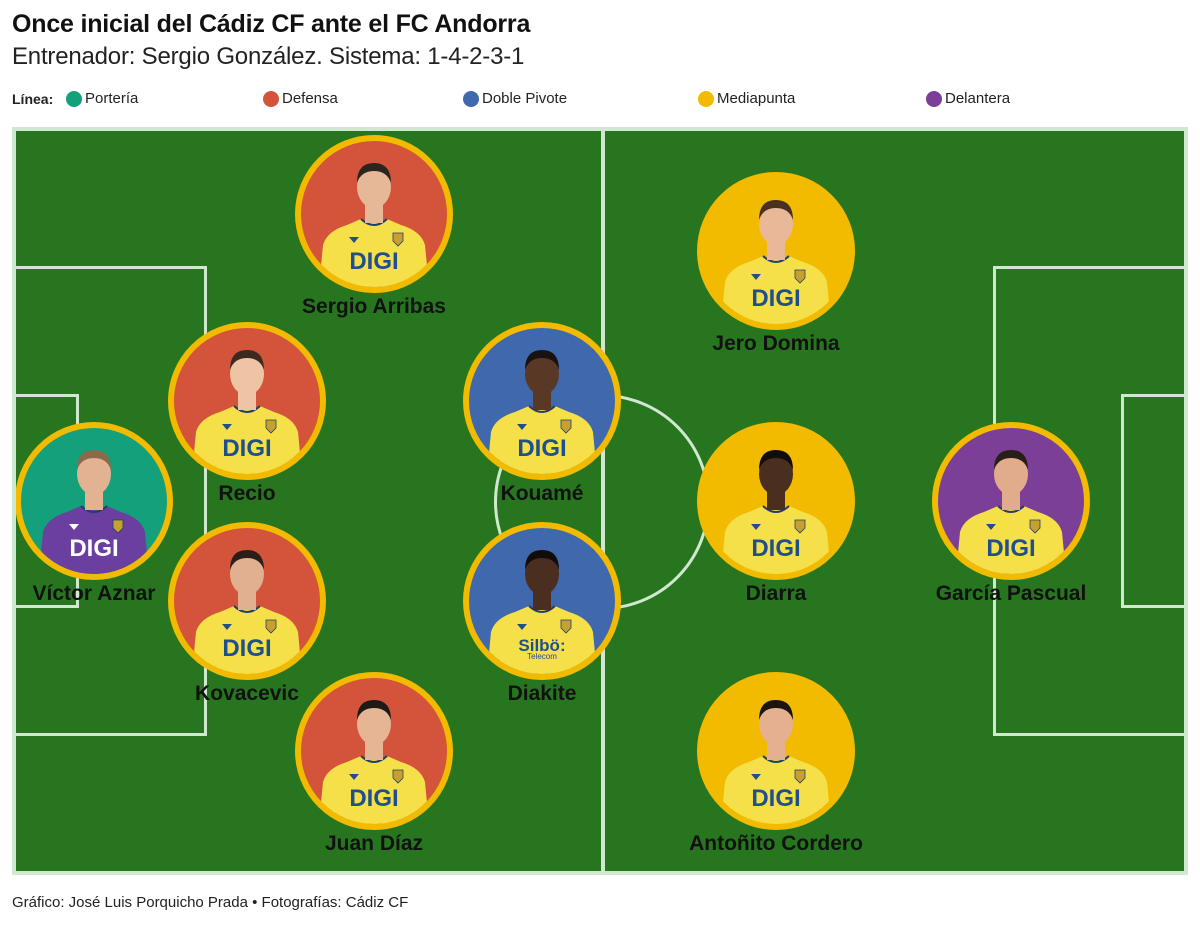  I want to click on player-card: DIGI Recio, so click(247, 414).